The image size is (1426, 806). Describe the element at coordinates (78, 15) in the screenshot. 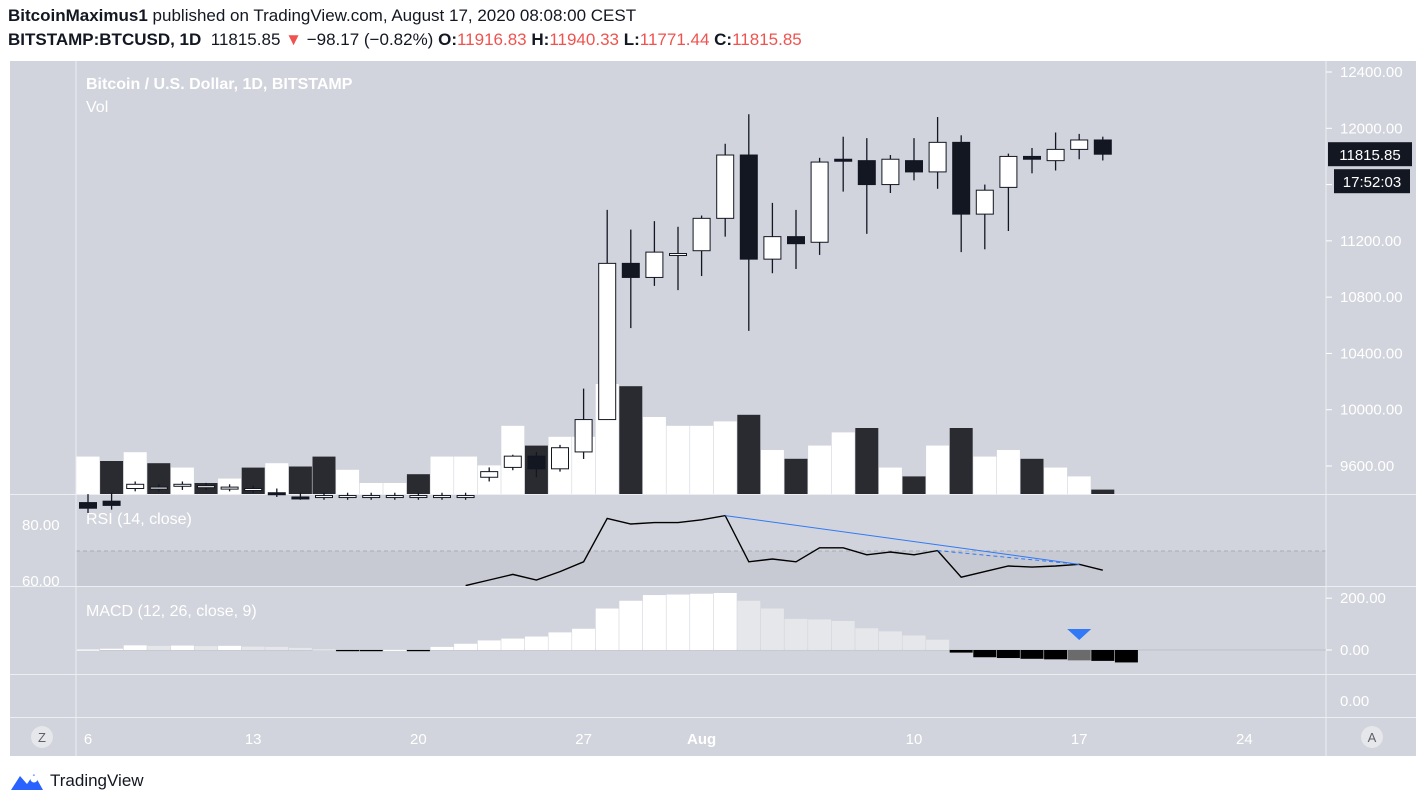

I see `author-name: BitcoinMaximus1` at that location.